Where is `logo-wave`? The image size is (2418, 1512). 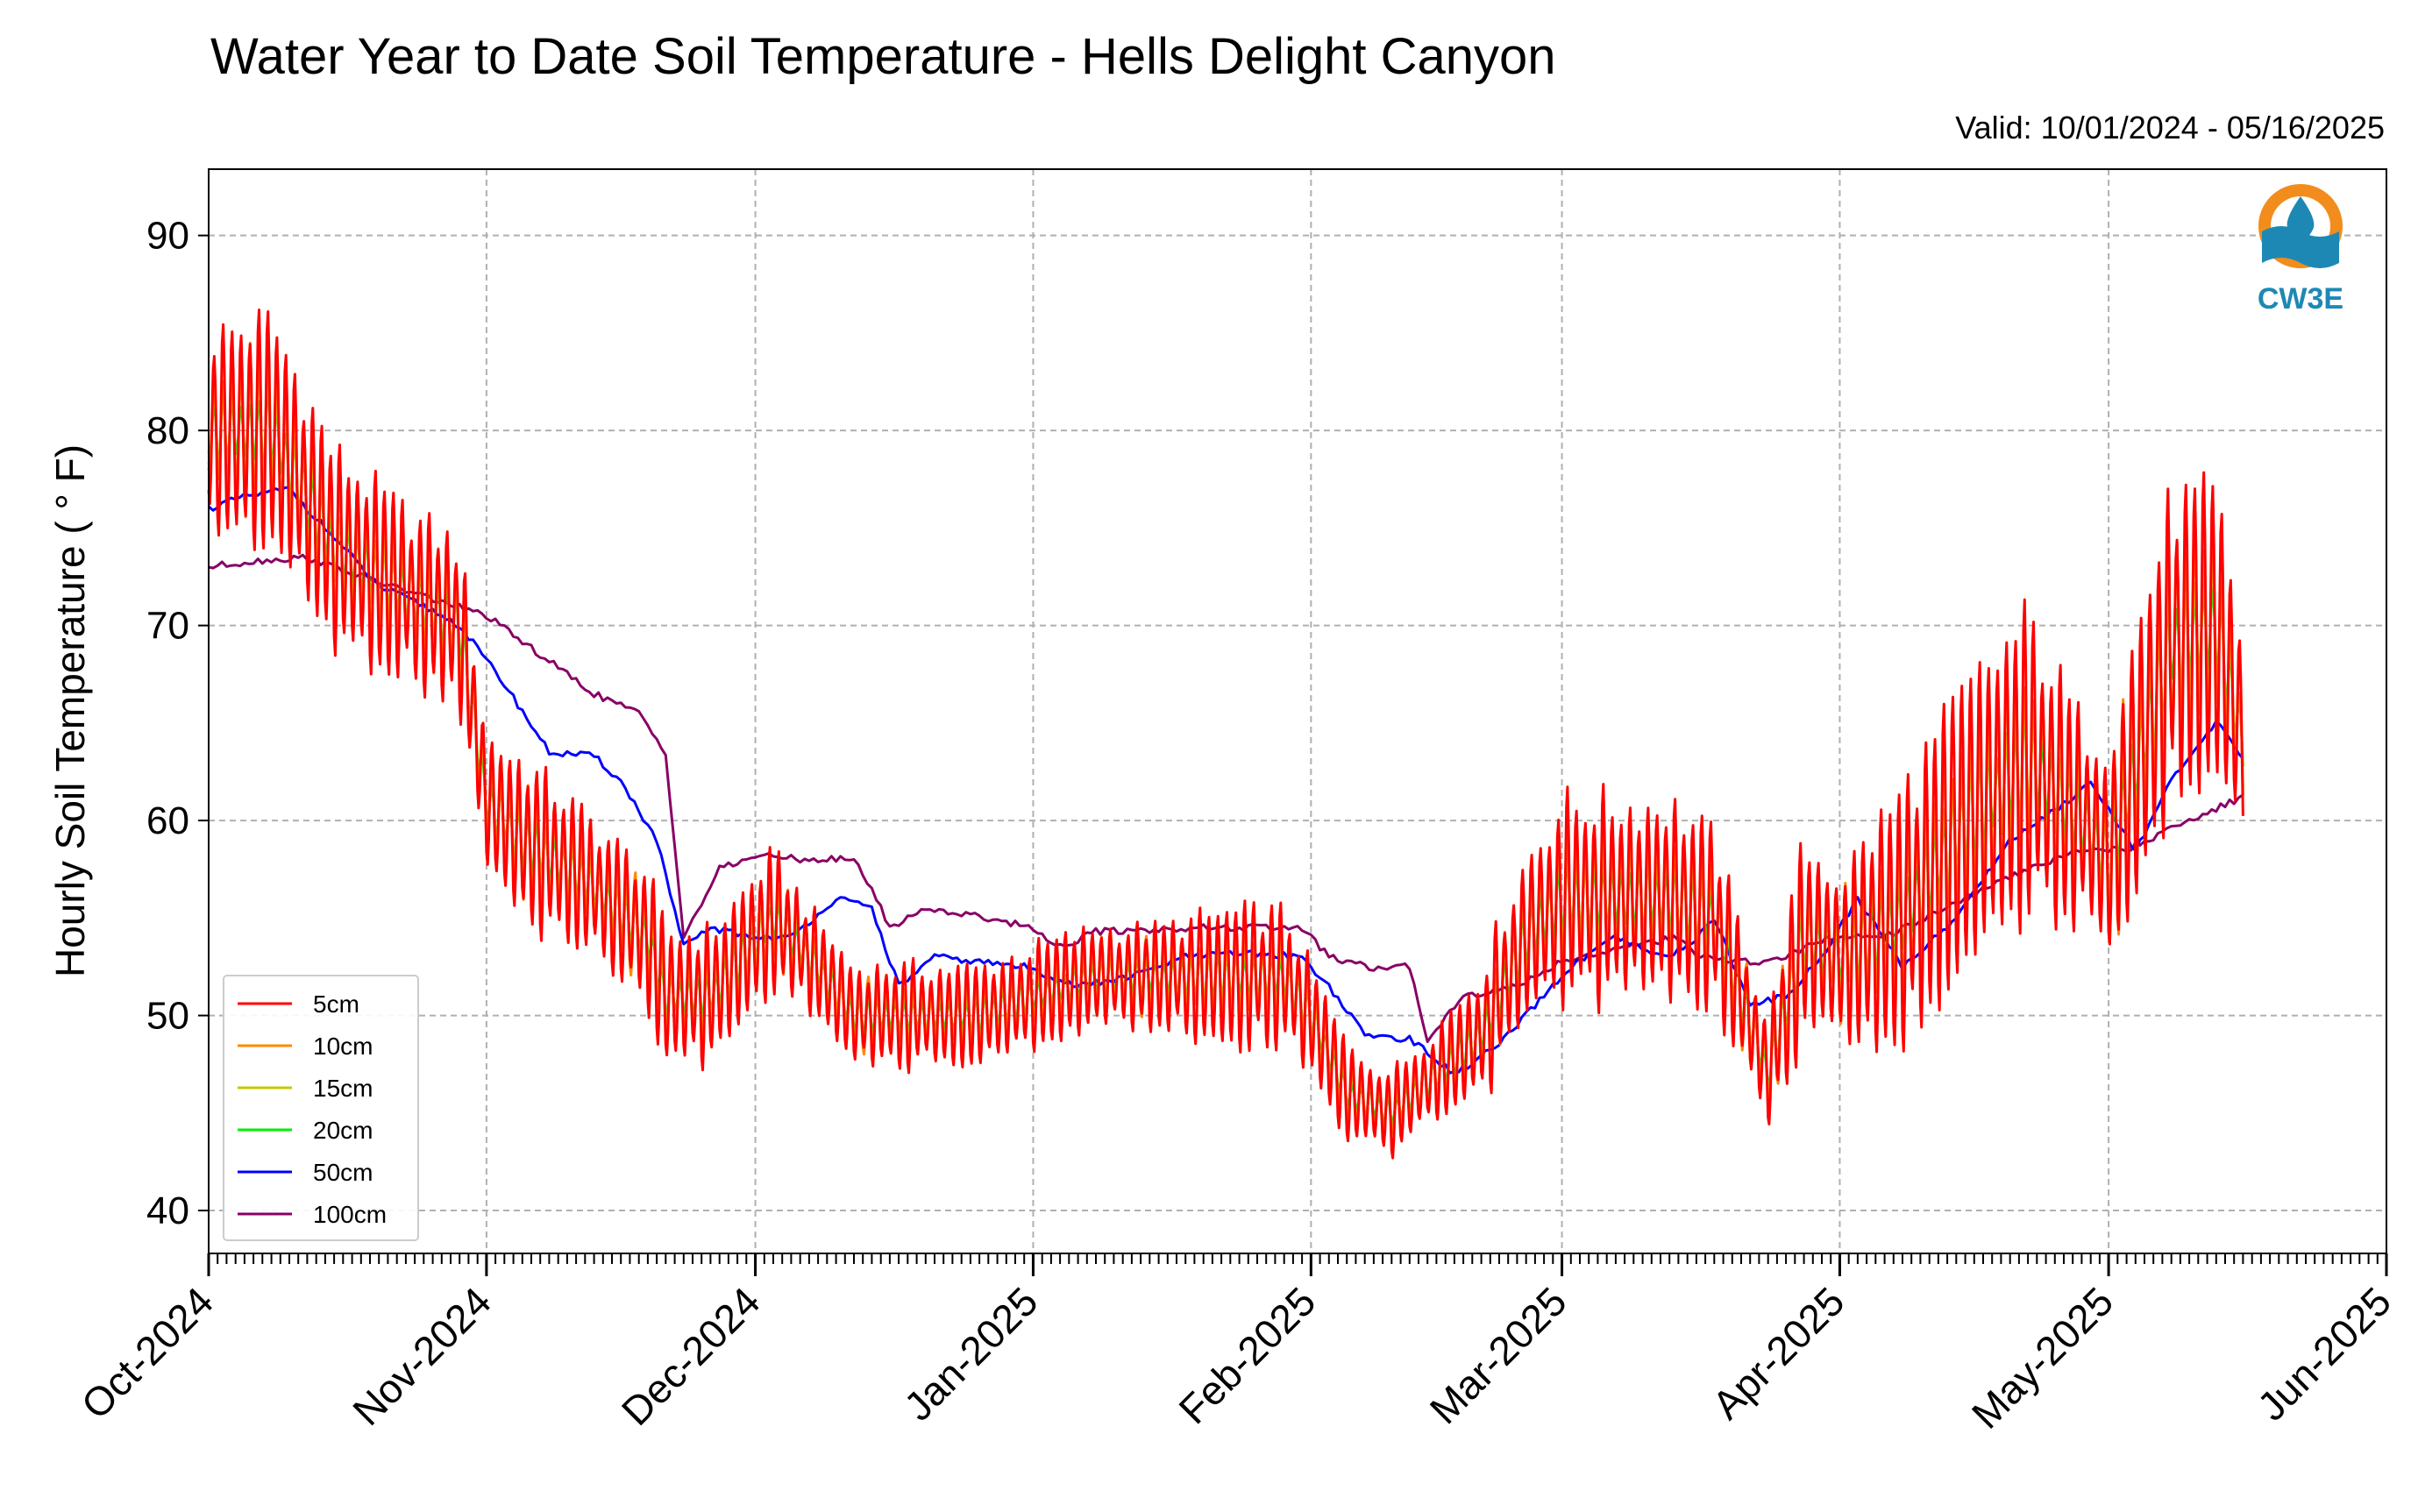 logo-wave is located at coordinates (2300, 247).